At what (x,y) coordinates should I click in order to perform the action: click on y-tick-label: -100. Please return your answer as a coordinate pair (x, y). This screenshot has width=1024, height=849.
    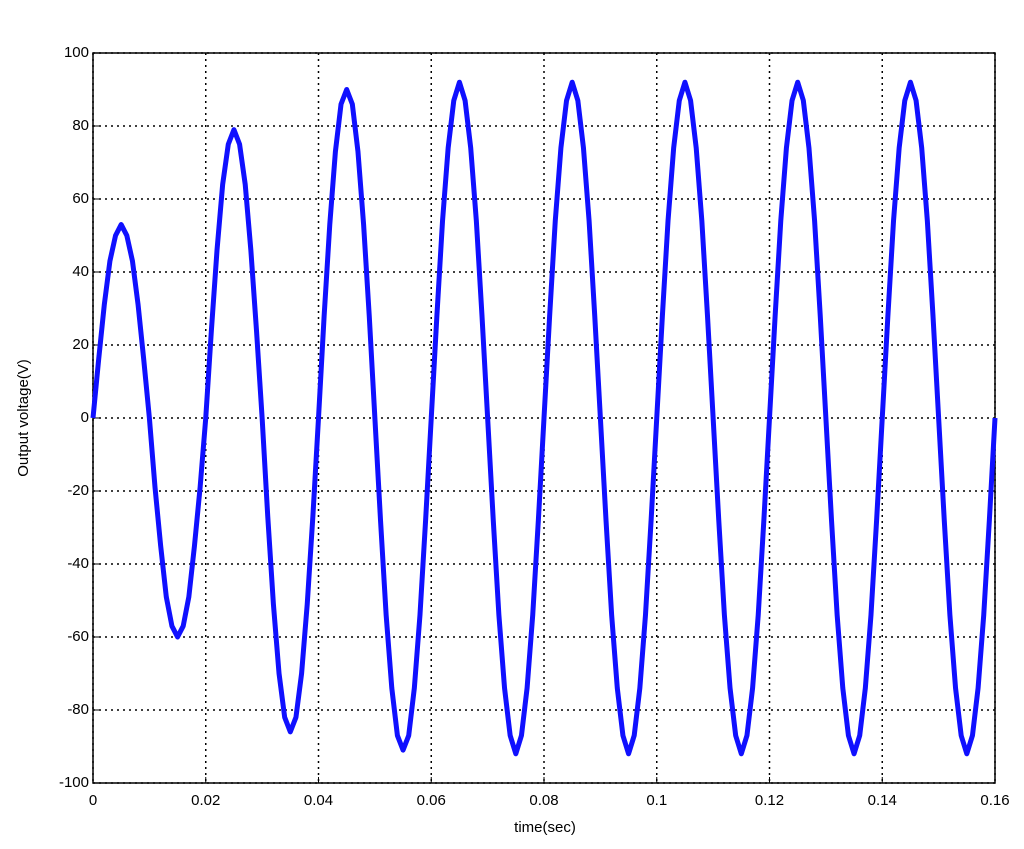
    Looking at the image, I should click on (74, 782).